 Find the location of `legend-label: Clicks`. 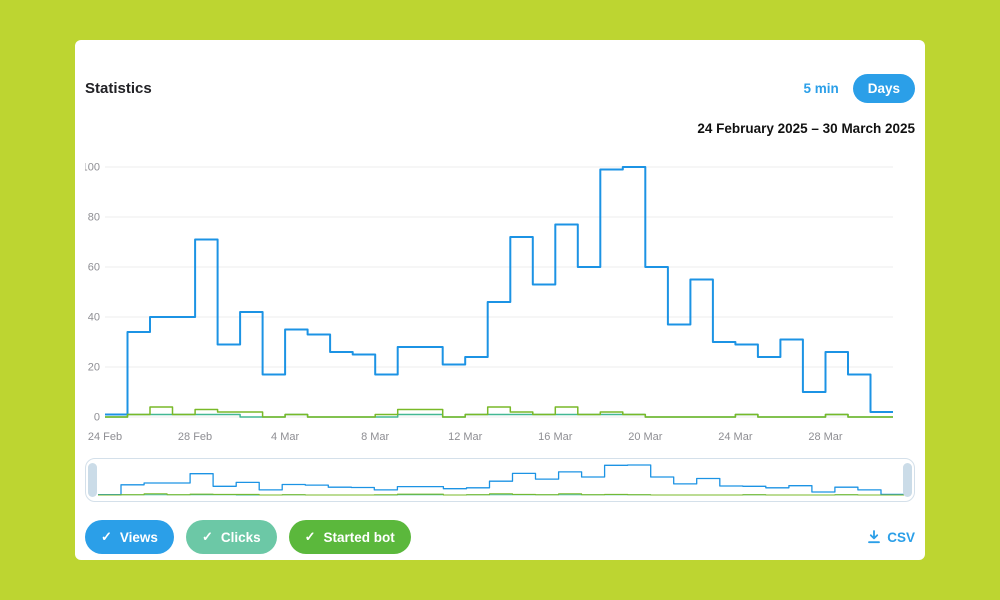

legend-label: Clicks is located at coordinates (240, 537).